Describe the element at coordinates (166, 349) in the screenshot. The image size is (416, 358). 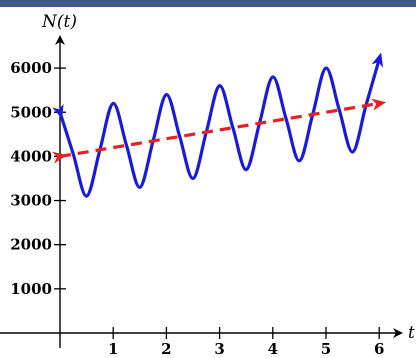
I see `x-tick-label: 2` at that location.